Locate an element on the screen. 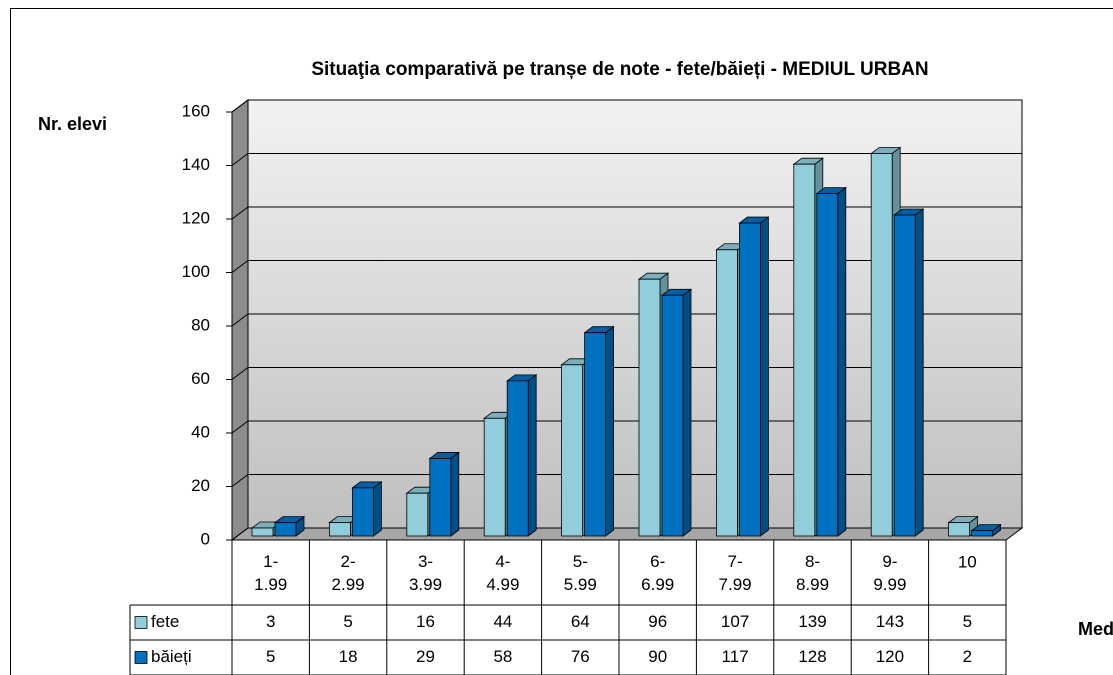  x-tick-label: 8- 8.99 is located at coordinates (812, 573).